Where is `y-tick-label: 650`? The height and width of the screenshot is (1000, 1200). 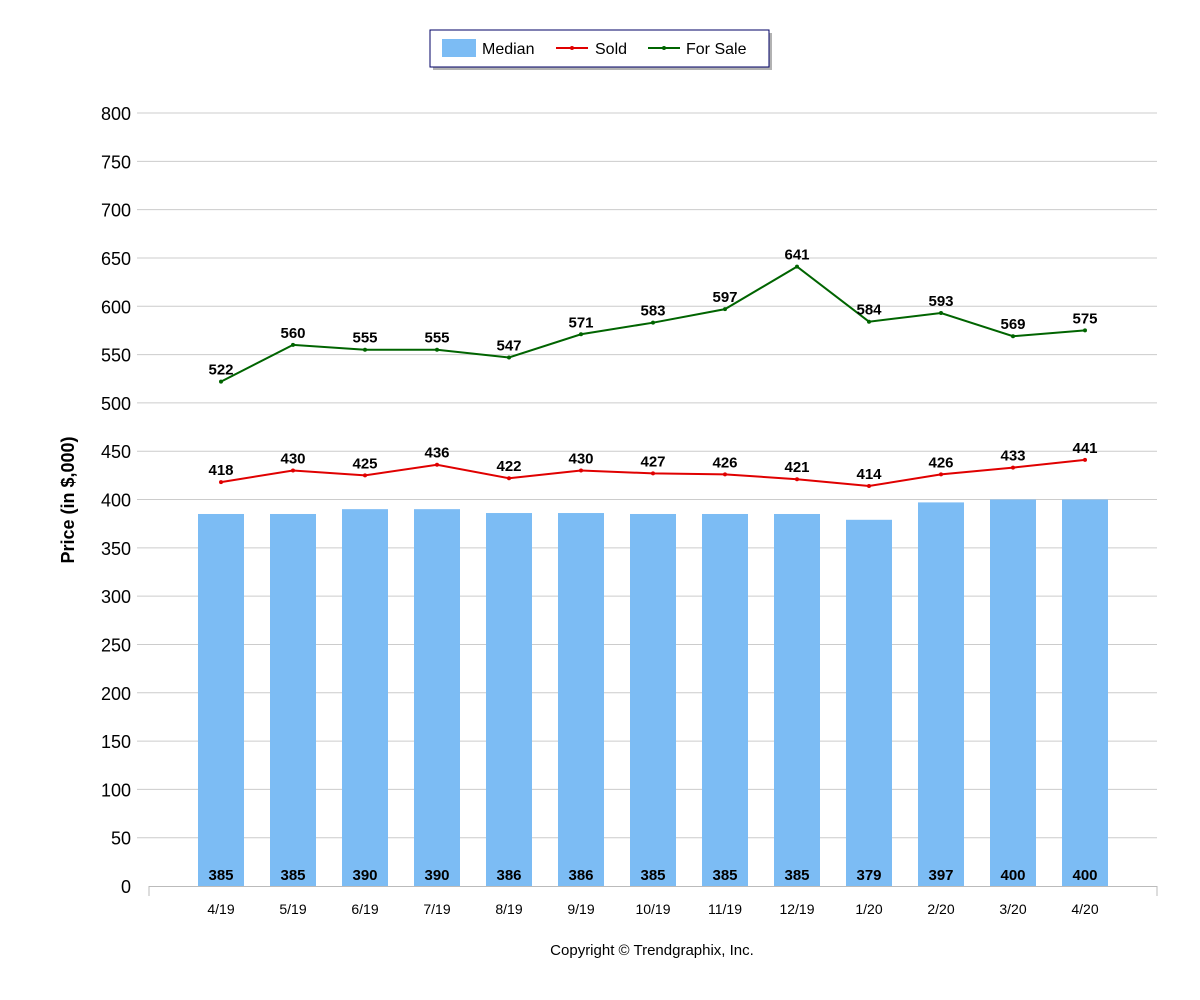 y-tick-label: 650 is located at coordinates (116, 259).